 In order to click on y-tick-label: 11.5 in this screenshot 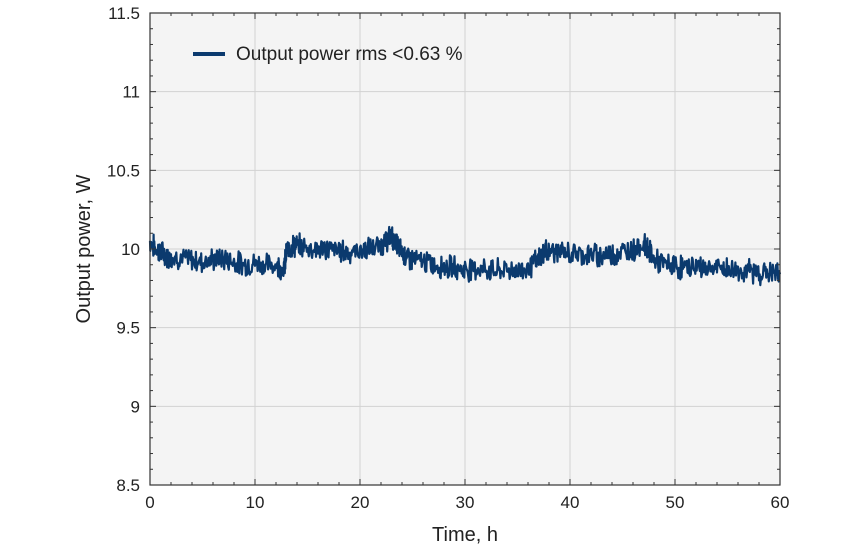, I will do `click(124, 13)`.